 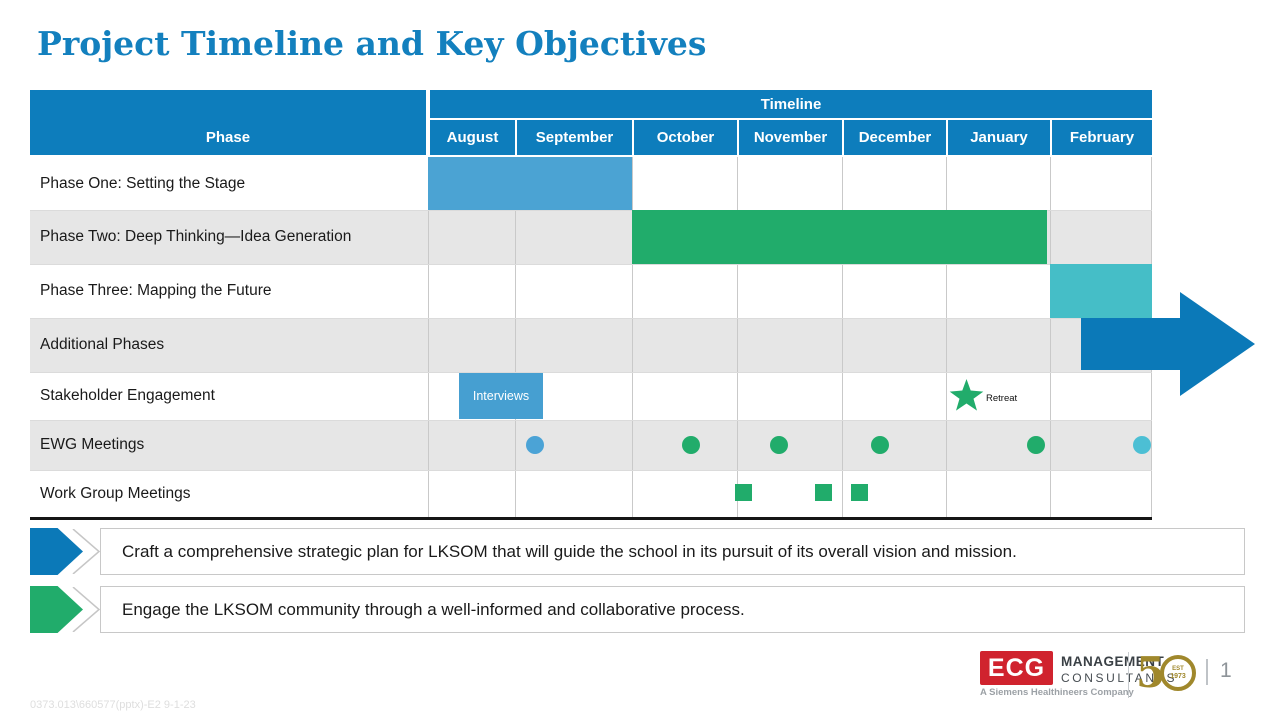 I want to click on row-bg-ewg, so click(x=591, y=445).